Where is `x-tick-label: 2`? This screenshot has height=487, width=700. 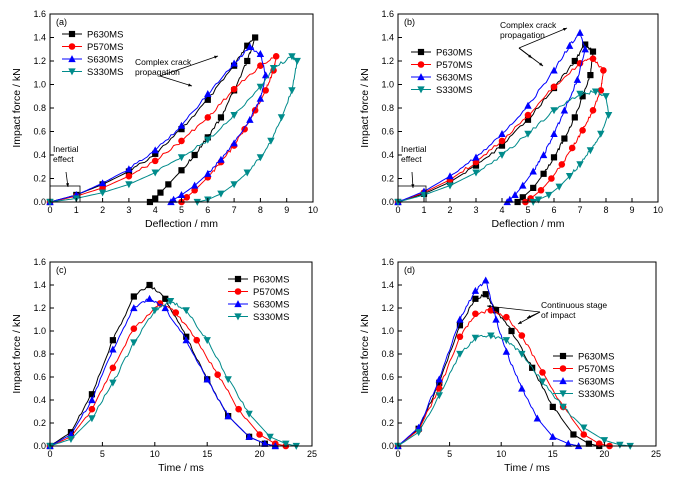 x-tick-label: 2 is located at coordinates (102, 210).